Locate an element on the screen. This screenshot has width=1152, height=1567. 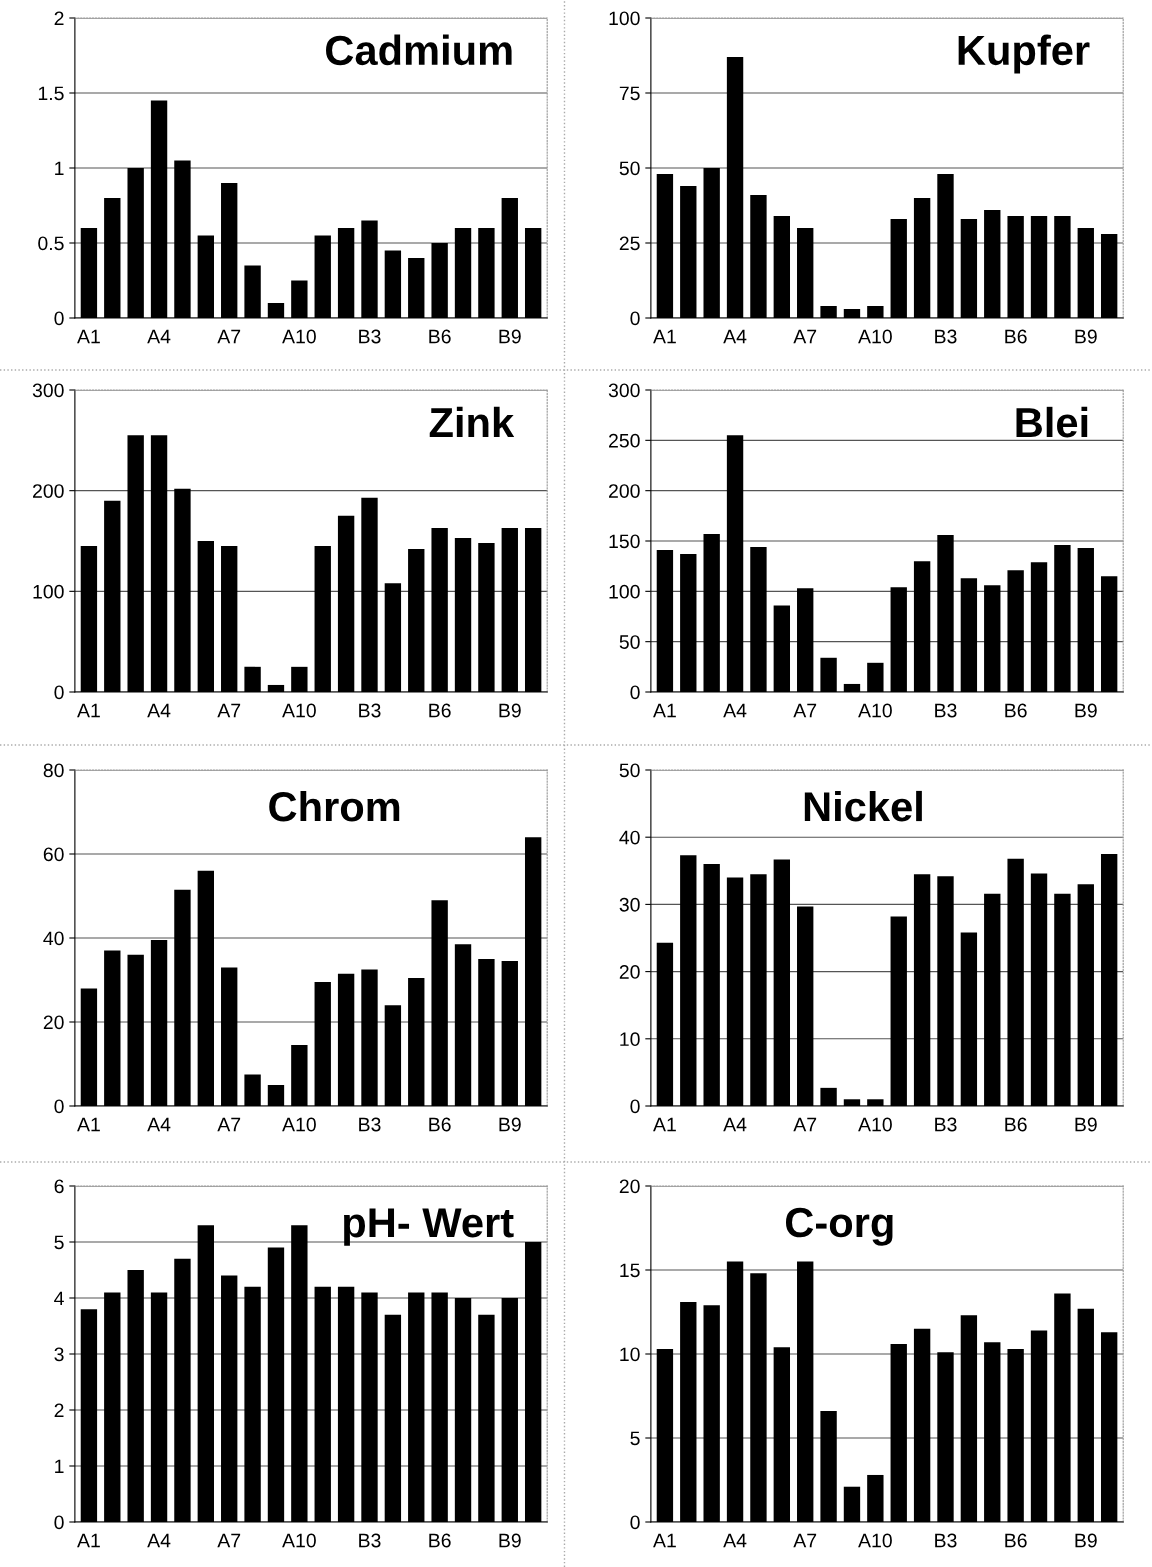
chart-title: Kupfer is located at coordinates (1024, 54).